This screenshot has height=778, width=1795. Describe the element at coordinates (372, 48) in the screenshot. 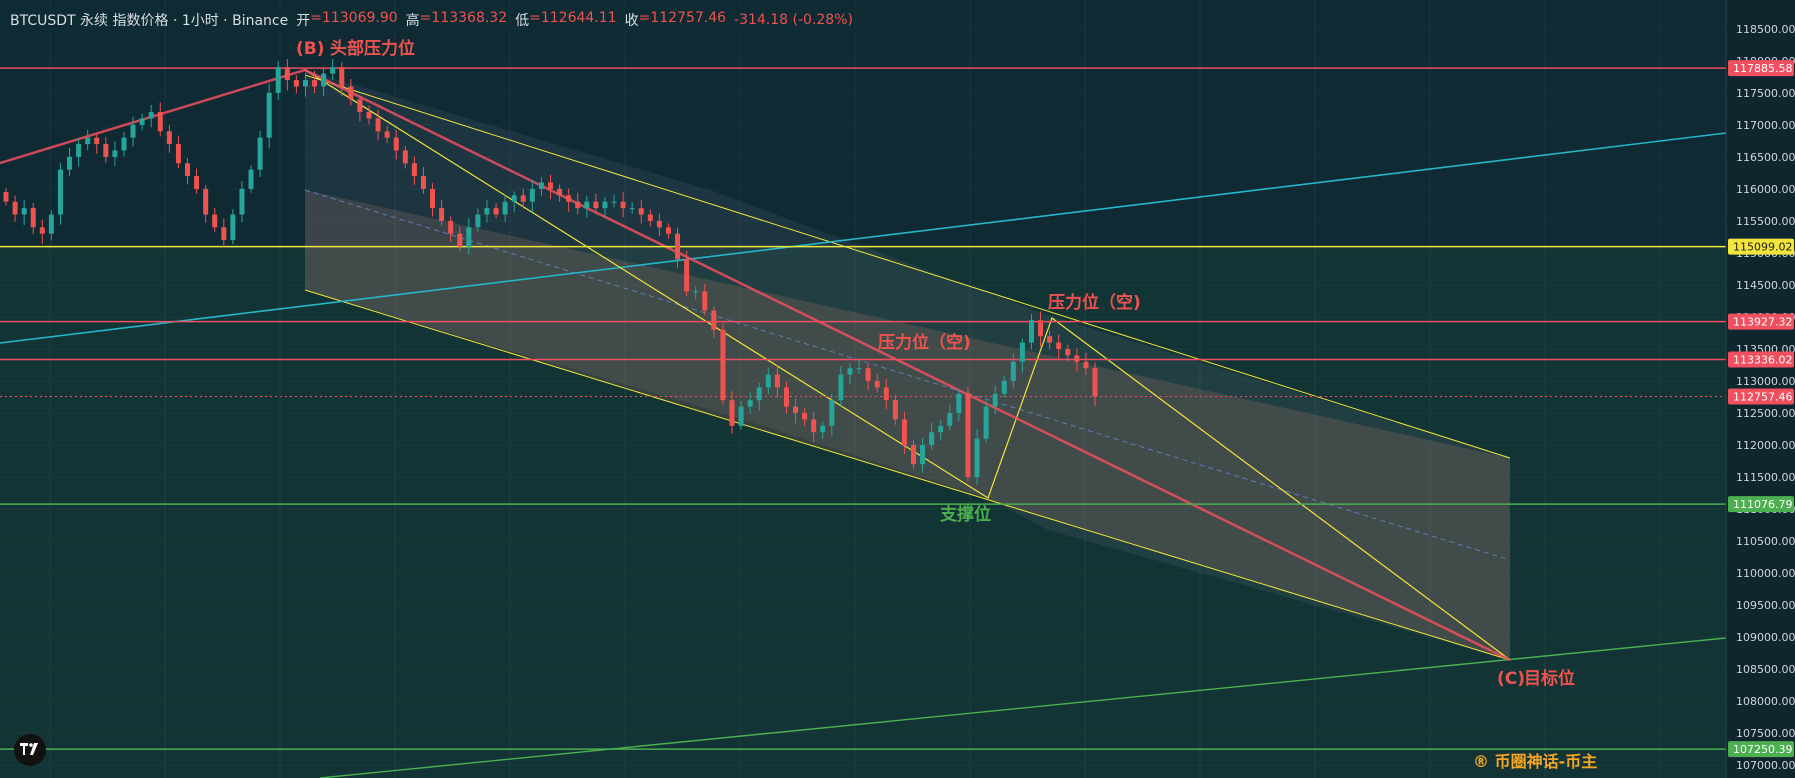

I see `chart-annotation: 头部压力位` at that location.